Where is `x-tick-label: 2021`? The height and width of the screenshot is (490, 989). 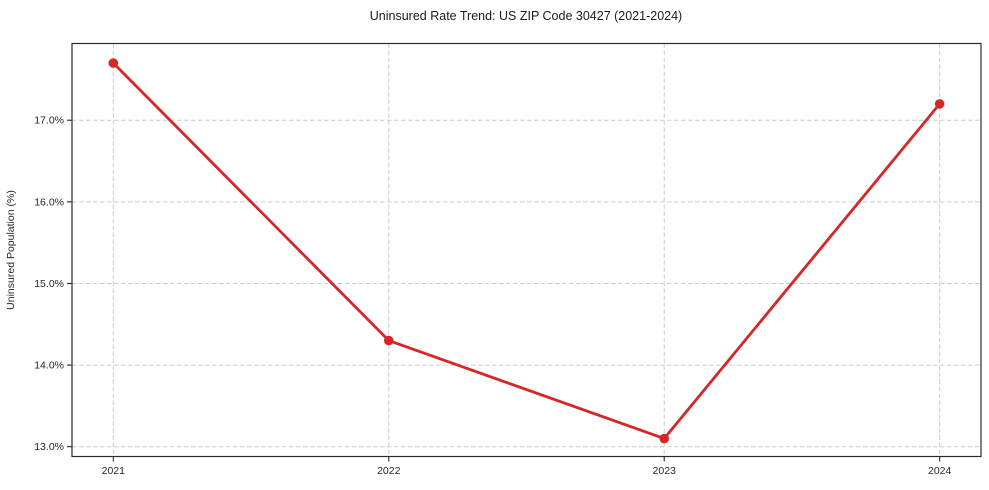
x-tick-label: 2021 is located at coordinates (114, 471).